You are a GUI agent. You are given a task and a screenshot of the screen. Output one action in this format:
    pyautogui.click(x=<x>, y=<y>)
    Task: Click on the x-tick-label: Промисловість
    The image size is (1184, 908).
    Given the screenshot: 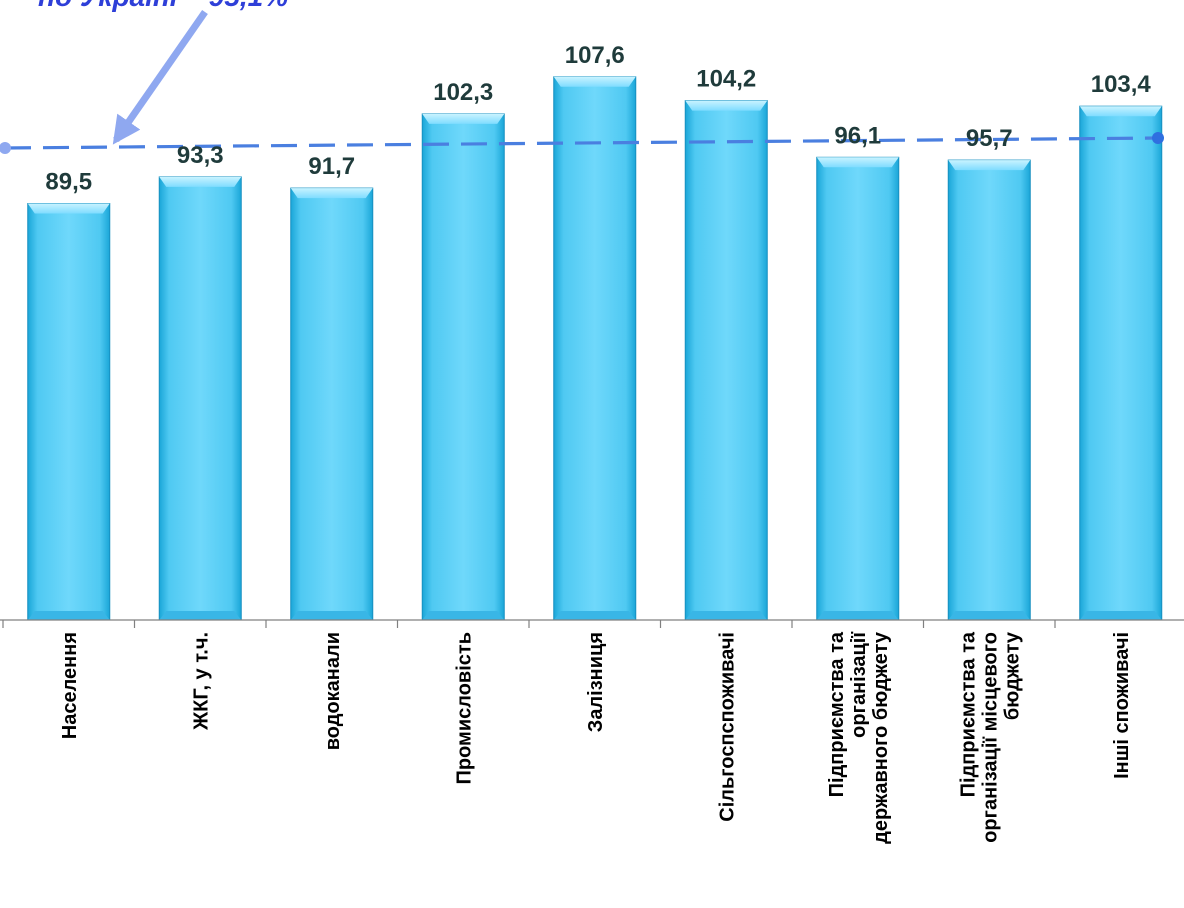 What is the action you would take?
    pyautogui.click(x=464, y=708)
    